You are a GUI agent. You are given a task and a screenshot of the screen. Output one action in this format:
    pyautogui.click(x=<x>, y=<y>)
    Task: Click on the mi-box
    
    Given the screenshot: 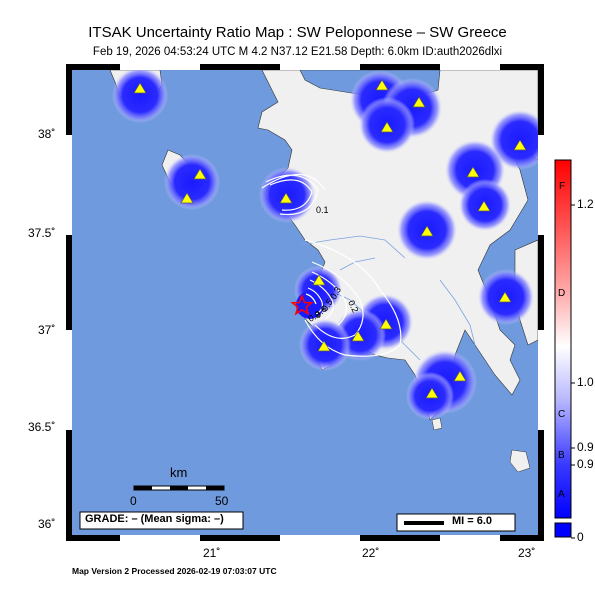 What is the action you would take?
    pyautogui.click(x=456, y=522)
    